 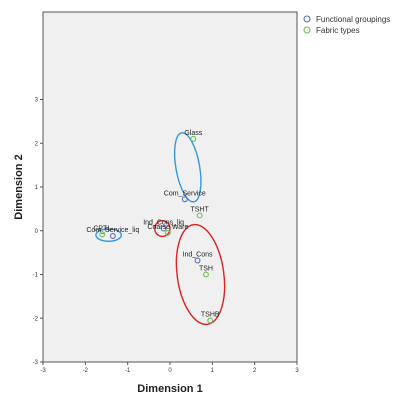 I want to click on point-label: Ind_Cons, so click(x=198, y=255).